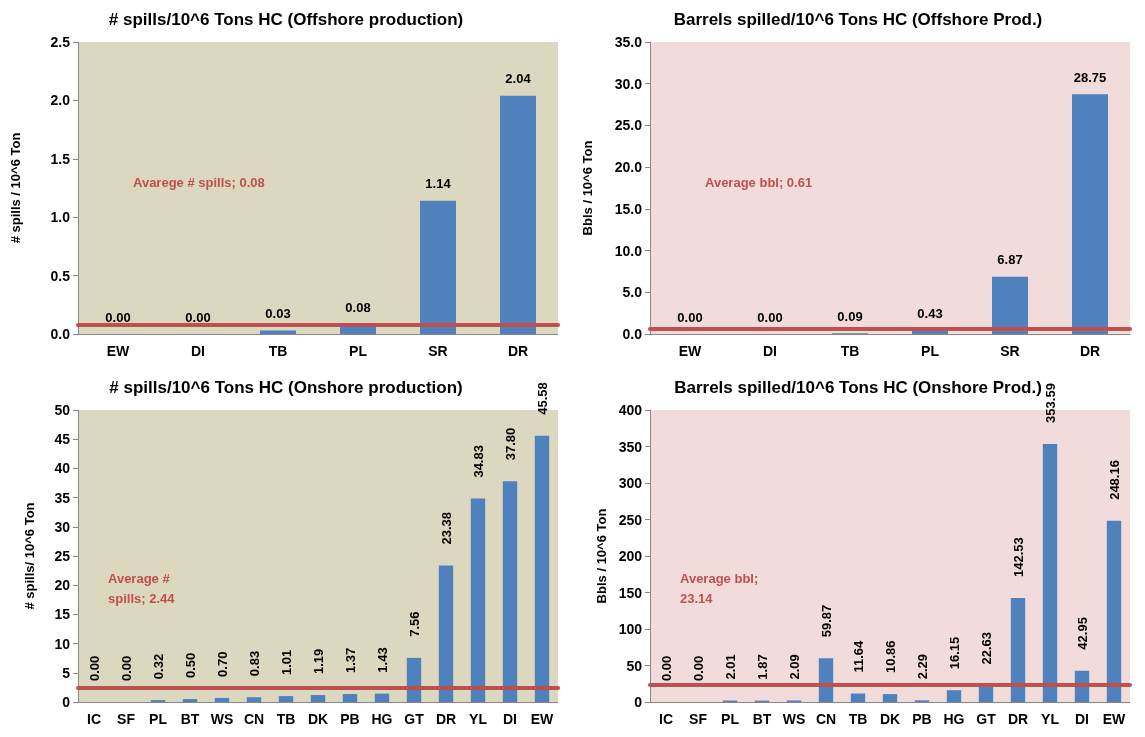 The width and height of the screenshot is (1145, 737). Describe the element at coordinates (478, 461) in the screenshot. I see `data-label: 34.83` at that location.